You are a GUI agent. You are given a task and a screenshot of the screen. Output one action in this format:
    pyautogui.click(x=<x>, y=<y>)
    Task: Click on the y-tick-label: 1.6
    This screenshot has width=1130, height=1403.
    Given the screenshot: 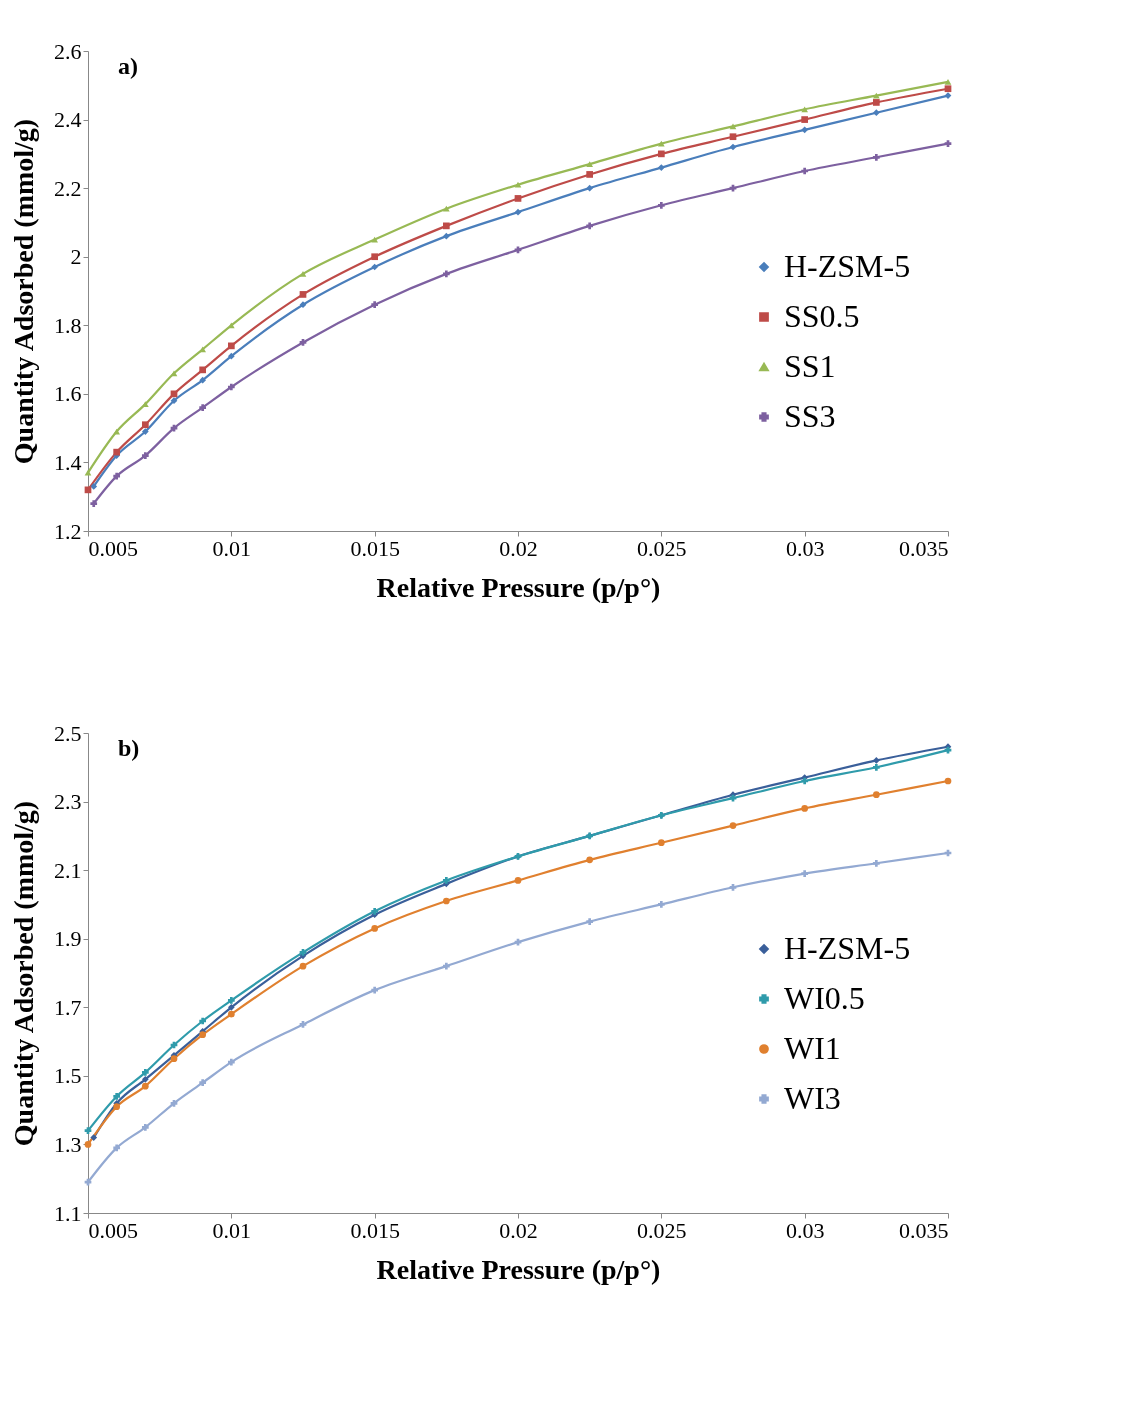 What is the action you would take?
    pyautogui.click(x=68, y=394)
    